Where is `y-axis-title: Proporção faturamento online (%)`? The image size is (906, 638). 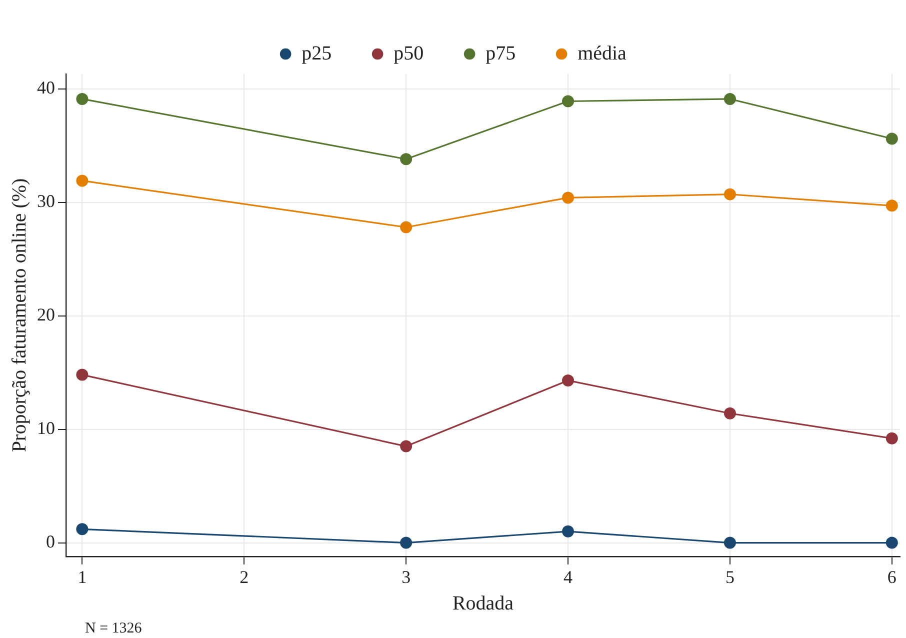 y-axis-title: Proporção faturamento online (%) is located at coordinates (19, 315).